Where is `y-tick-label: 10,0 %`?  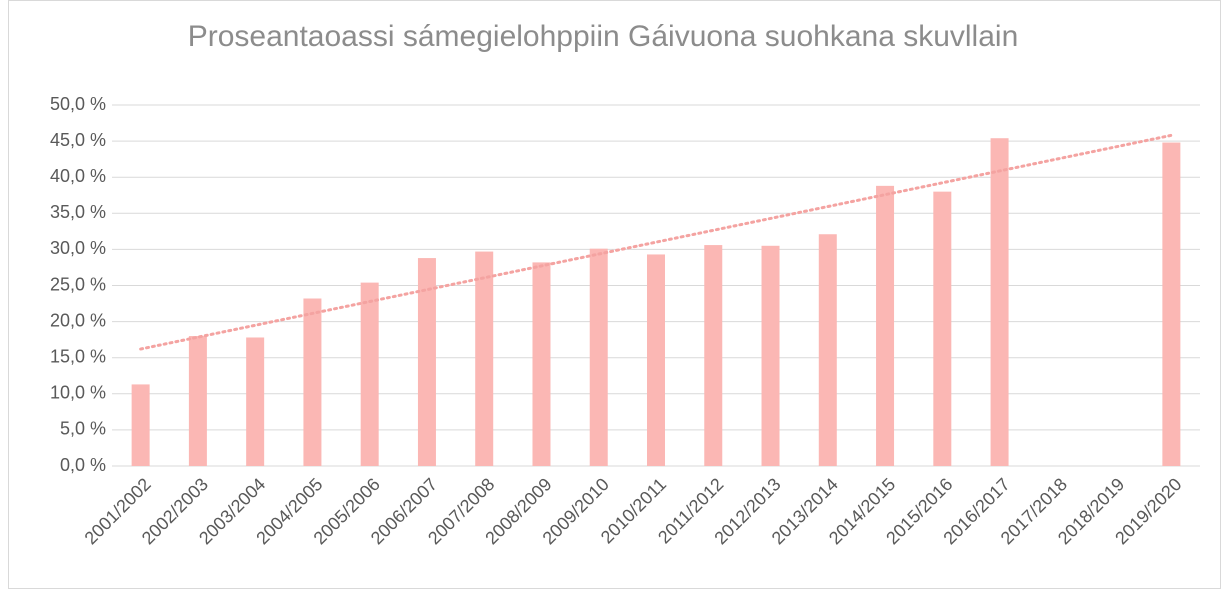
y-tick-label: 10,0 % is located at coordinates (78, 393).